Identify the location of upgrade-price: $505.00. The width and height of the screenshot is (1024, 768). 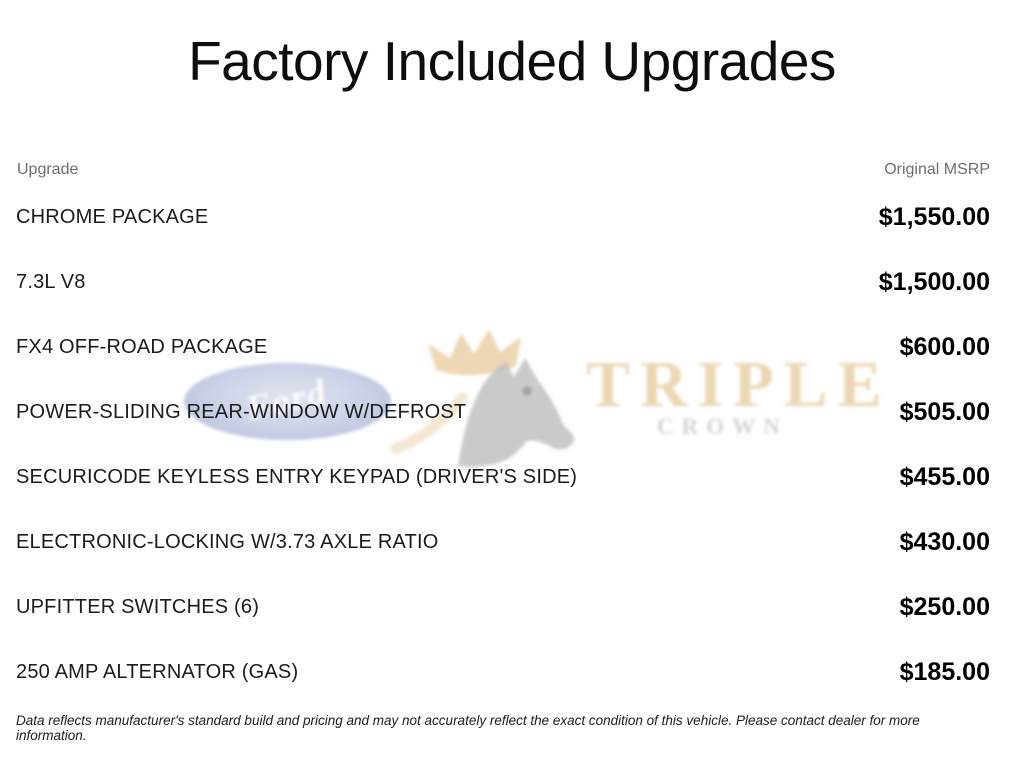
(944, 412).